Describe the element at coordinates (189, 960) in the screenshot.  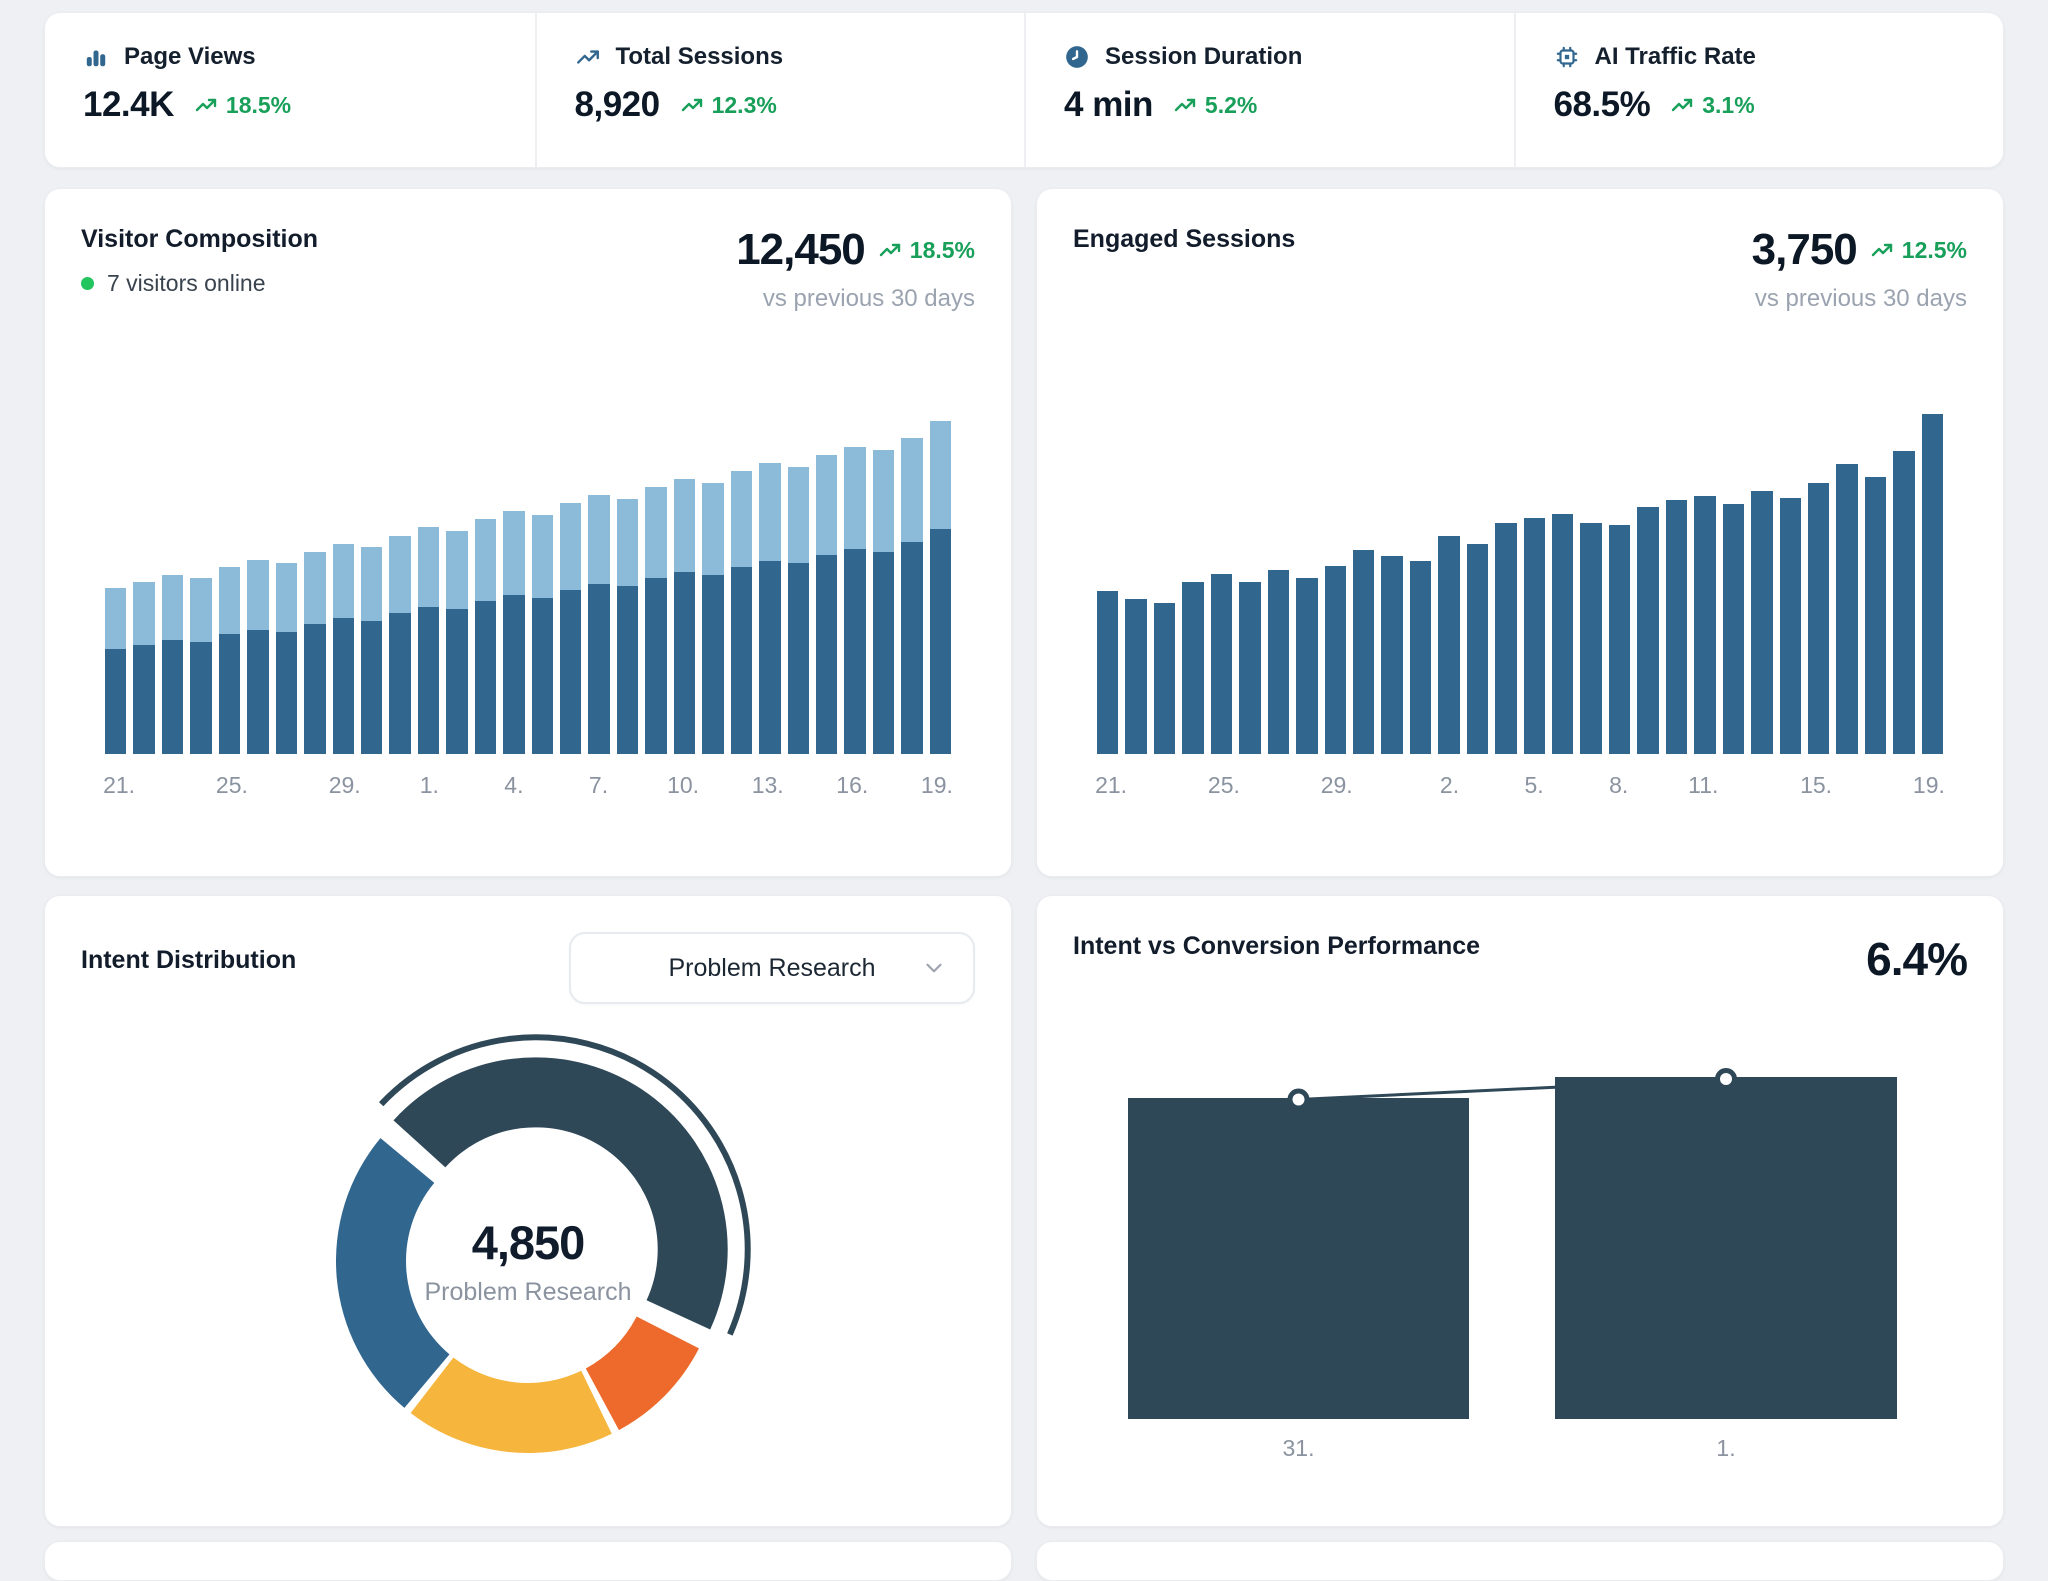
I see `card-title: Intent Distribution` at that location.